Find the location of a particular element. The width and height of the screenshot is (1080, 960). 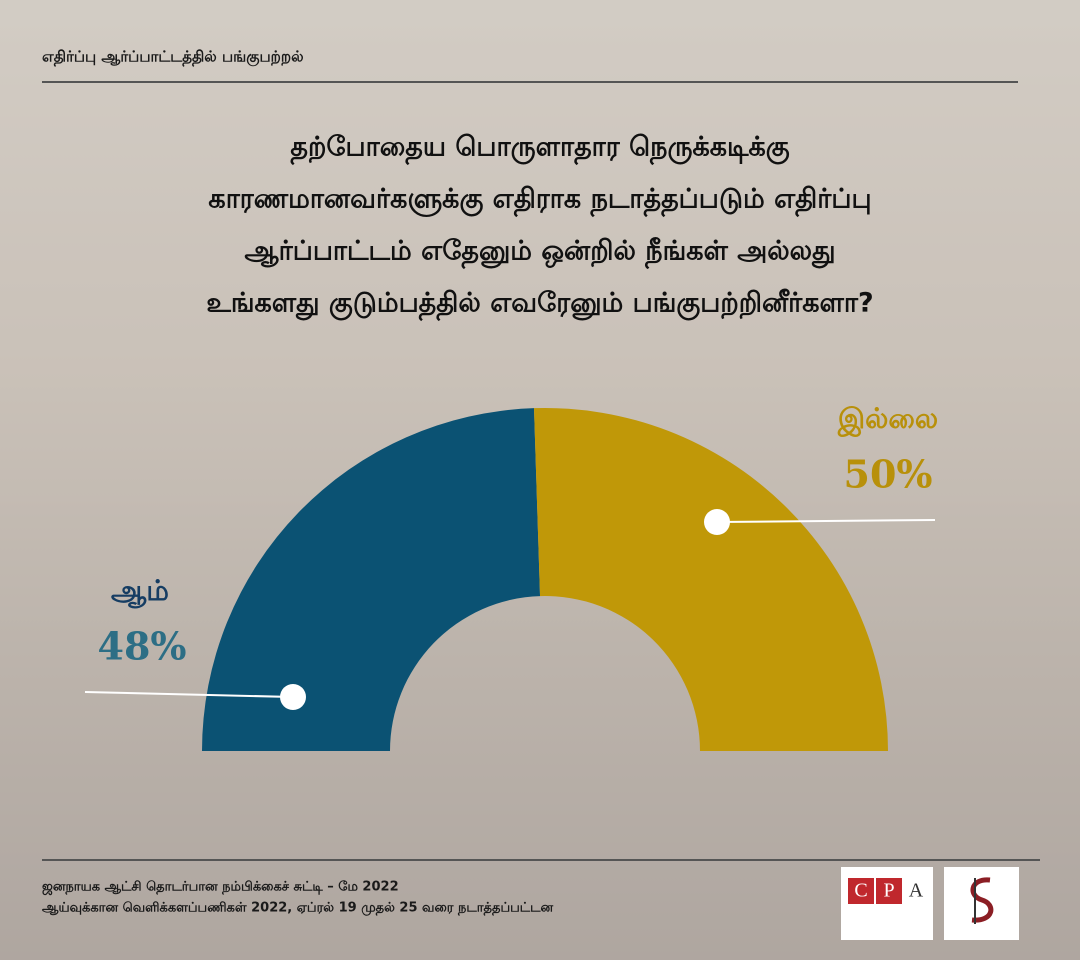

legend-label: ஆம் is located at coordinates (140, 591).